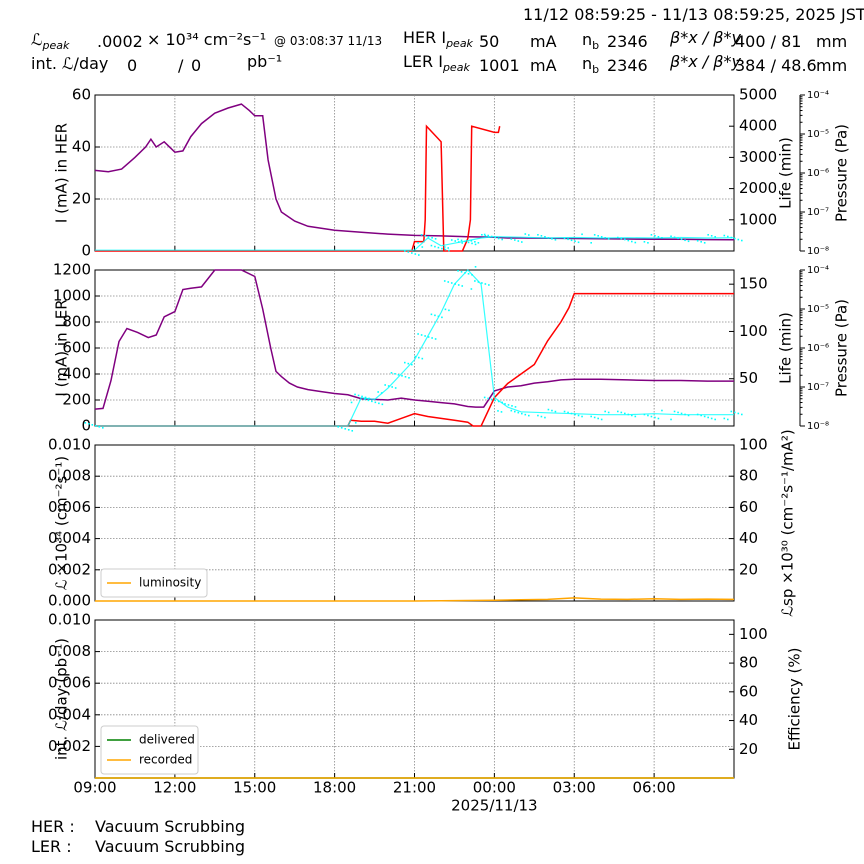 The image size is (864, 864). What do you see at coordinates (818, 309) in the screenshot?
I see `pressure-tick-label: 10⁻⁵` at bounding box center [818, 309].